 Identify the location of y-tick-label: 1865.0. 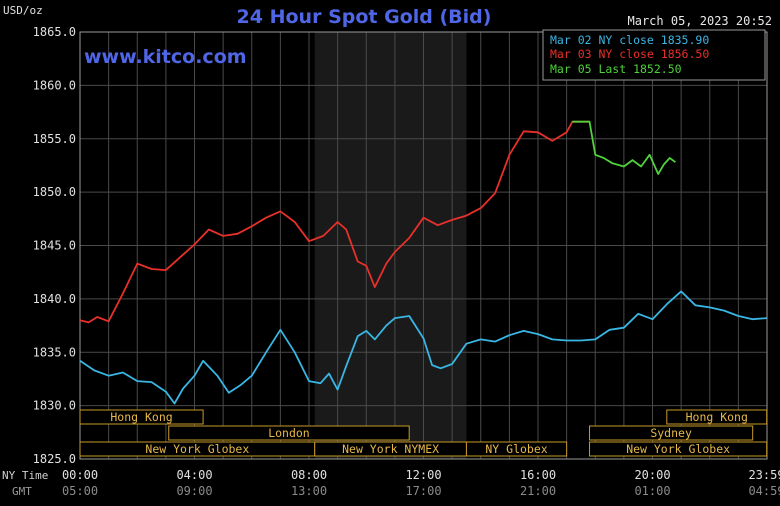
(54, 32).